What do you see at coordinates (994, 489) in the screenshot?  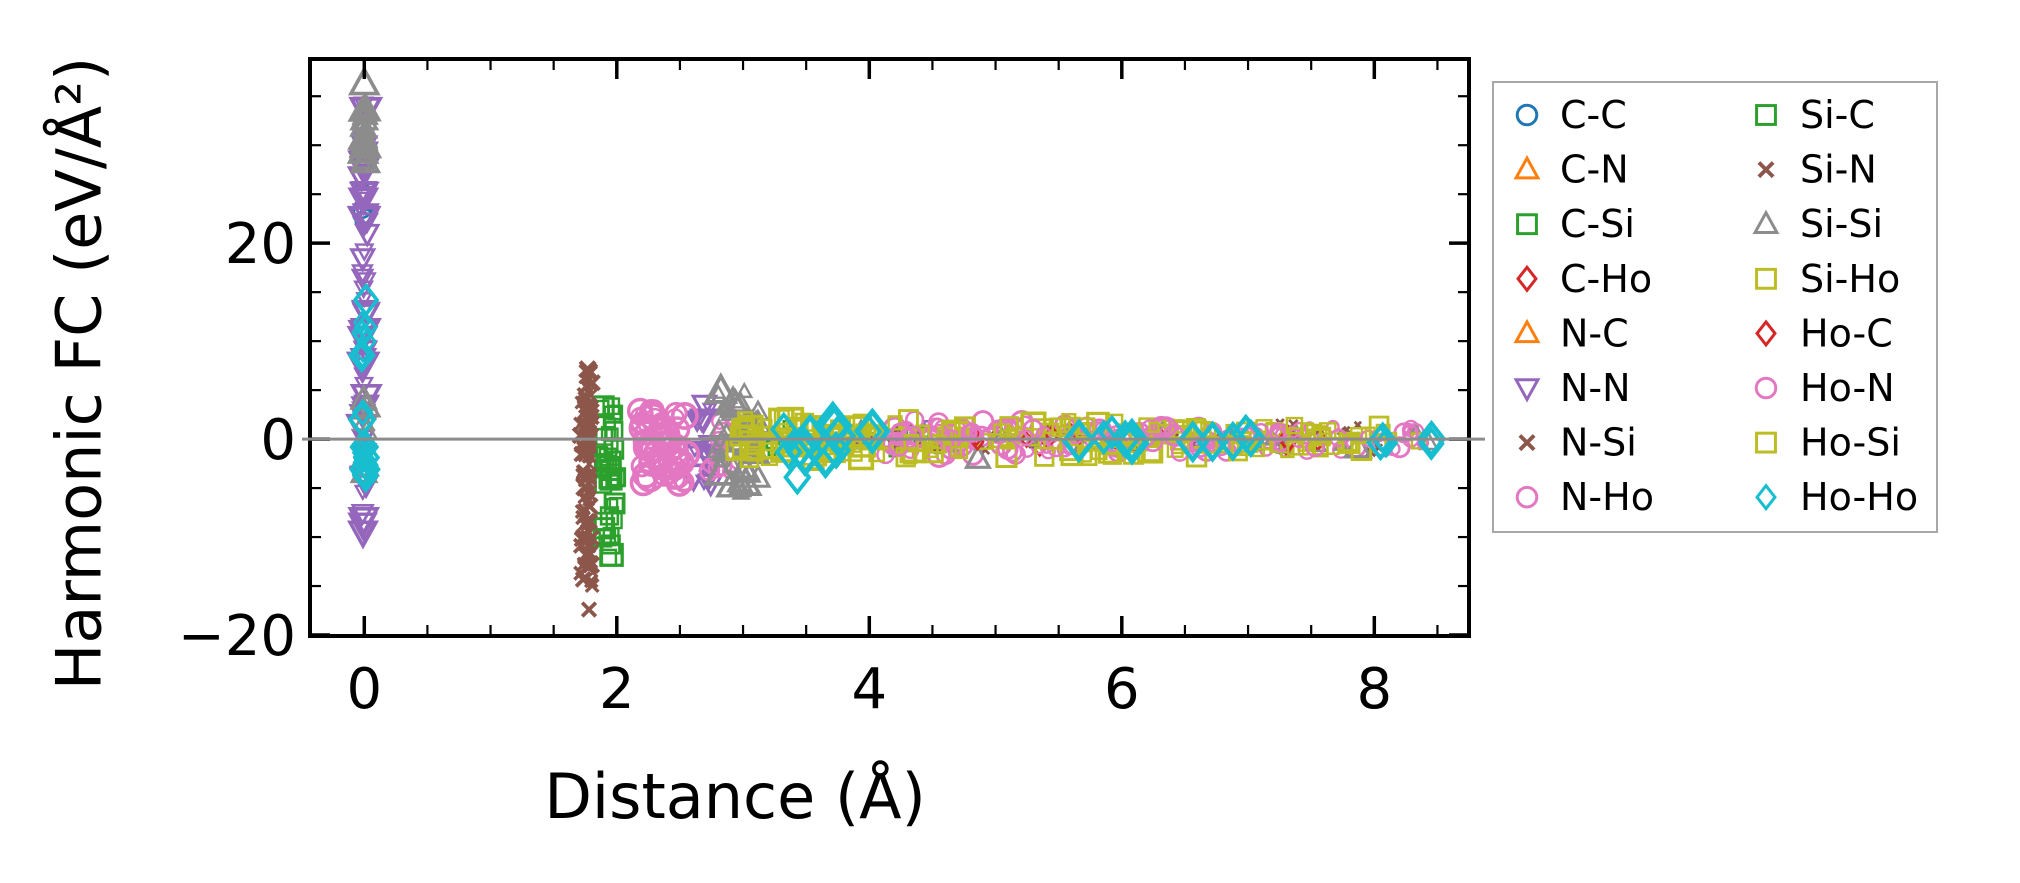 I see `series-n-si` at bounding box center [994, 489].